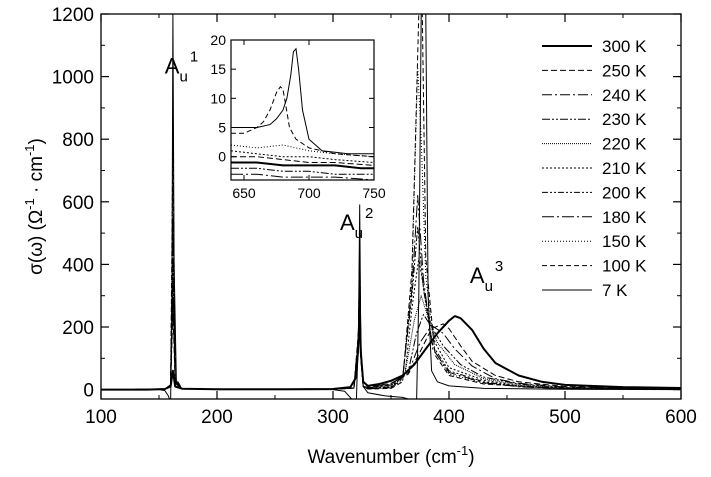  What do you see at coordinates (390, 455) in the screenshot?
I see `x-axis-title: Wavenumber (cm-1)` at bounding box center [390, 455].